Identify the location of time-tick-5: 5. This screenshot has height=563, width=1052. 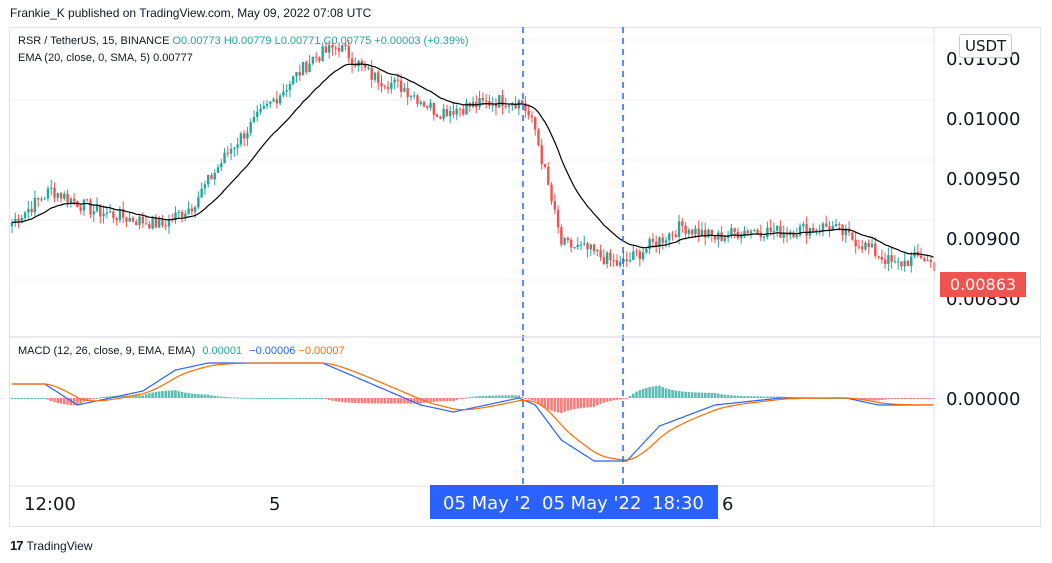
(275, 504).